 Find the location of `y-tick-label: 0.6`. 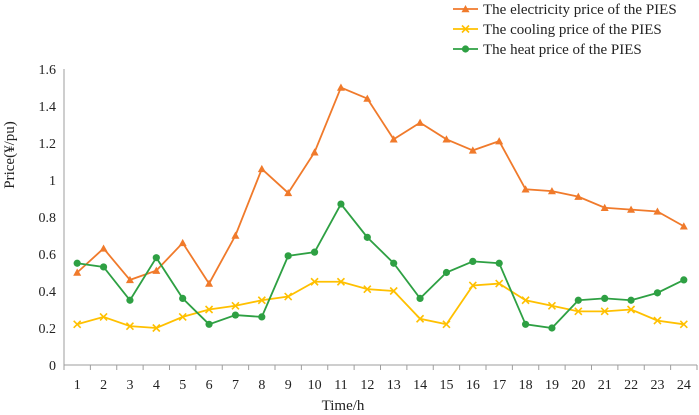

y-tick-label: 0.6 is located at coordinates (48, 255).